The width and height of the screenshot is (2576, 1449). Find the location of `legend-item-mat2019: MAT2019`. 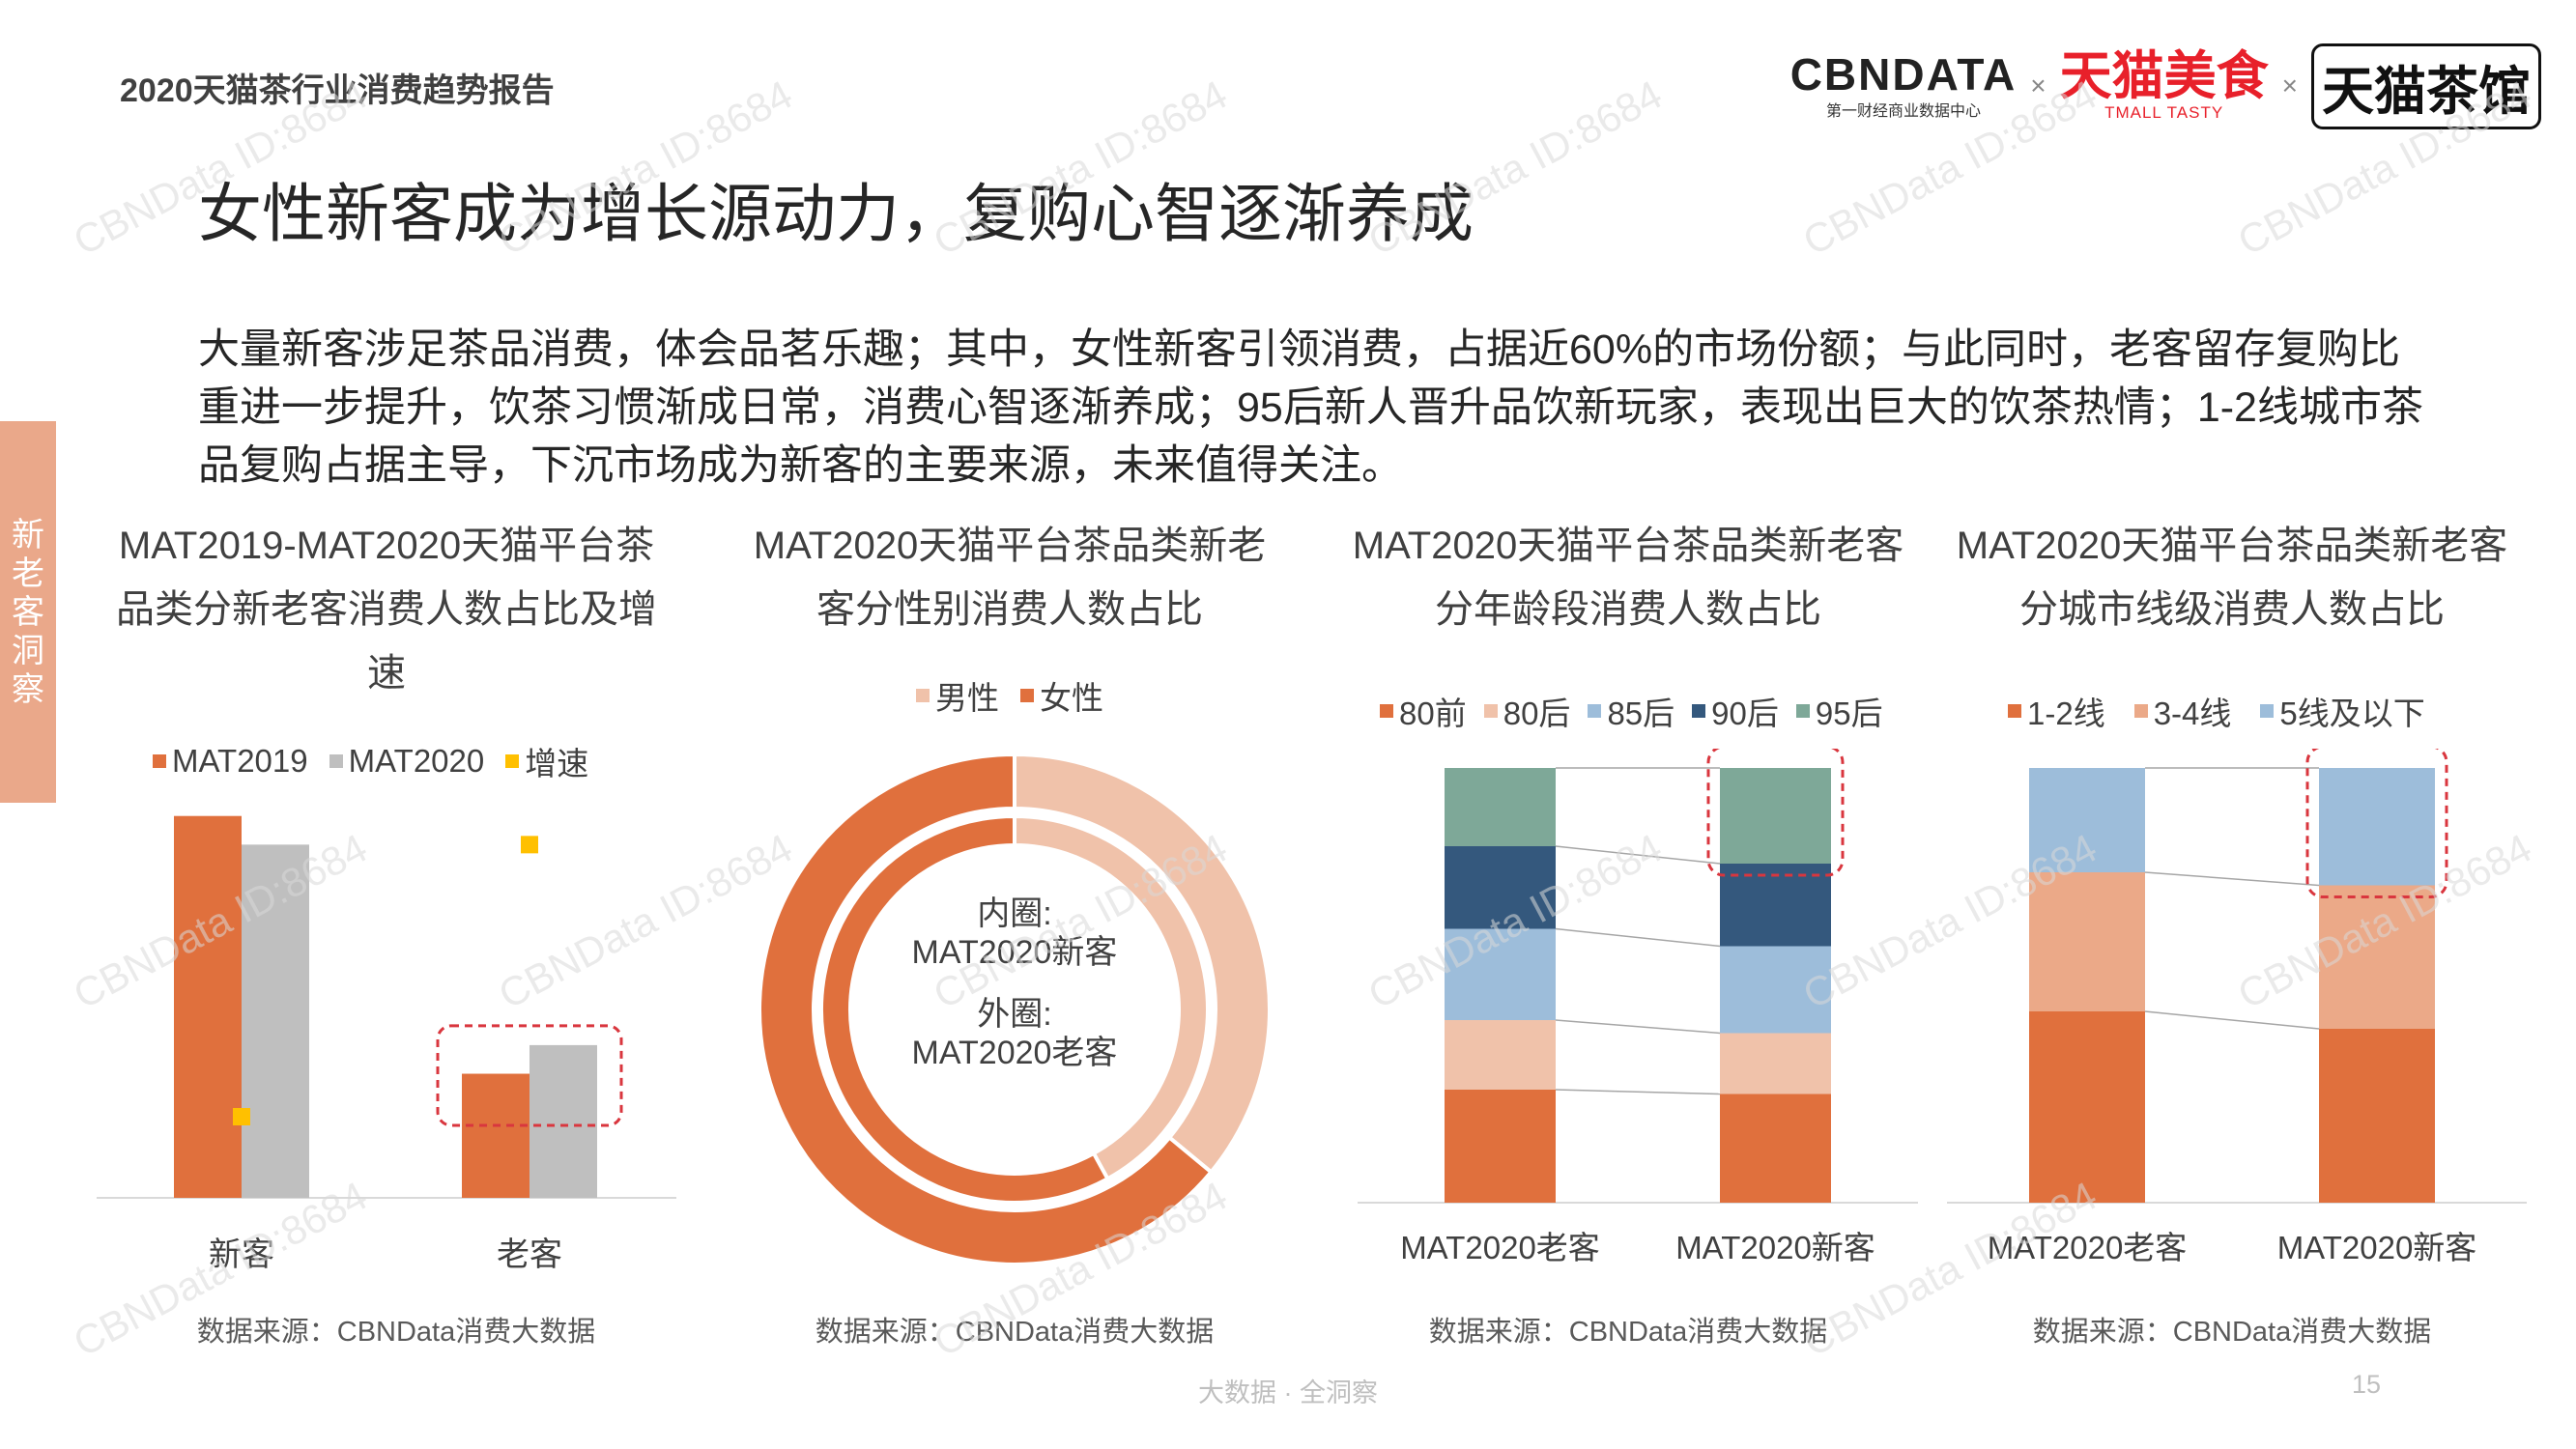

legend-item-mat2019: MAT2019 is located at coordinates (231, 761).